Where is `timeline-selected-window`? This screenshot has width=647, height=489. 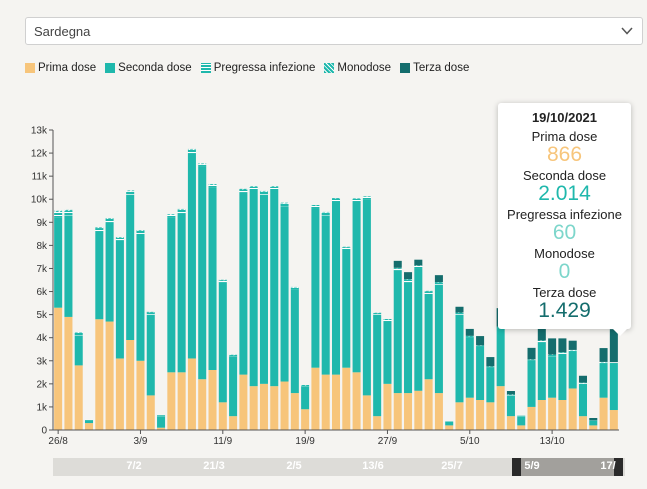 timeline-selected-window is located at coordinates (567, 467).